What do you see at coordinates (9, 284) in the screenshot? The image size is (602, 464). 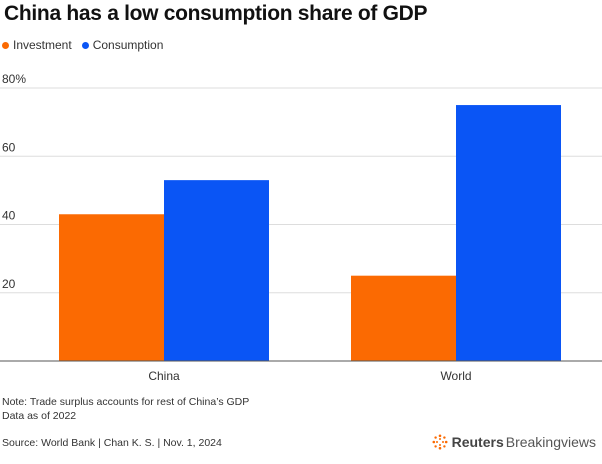 I see `y-tick-label-20: 20` at bounding box center [9, 284].